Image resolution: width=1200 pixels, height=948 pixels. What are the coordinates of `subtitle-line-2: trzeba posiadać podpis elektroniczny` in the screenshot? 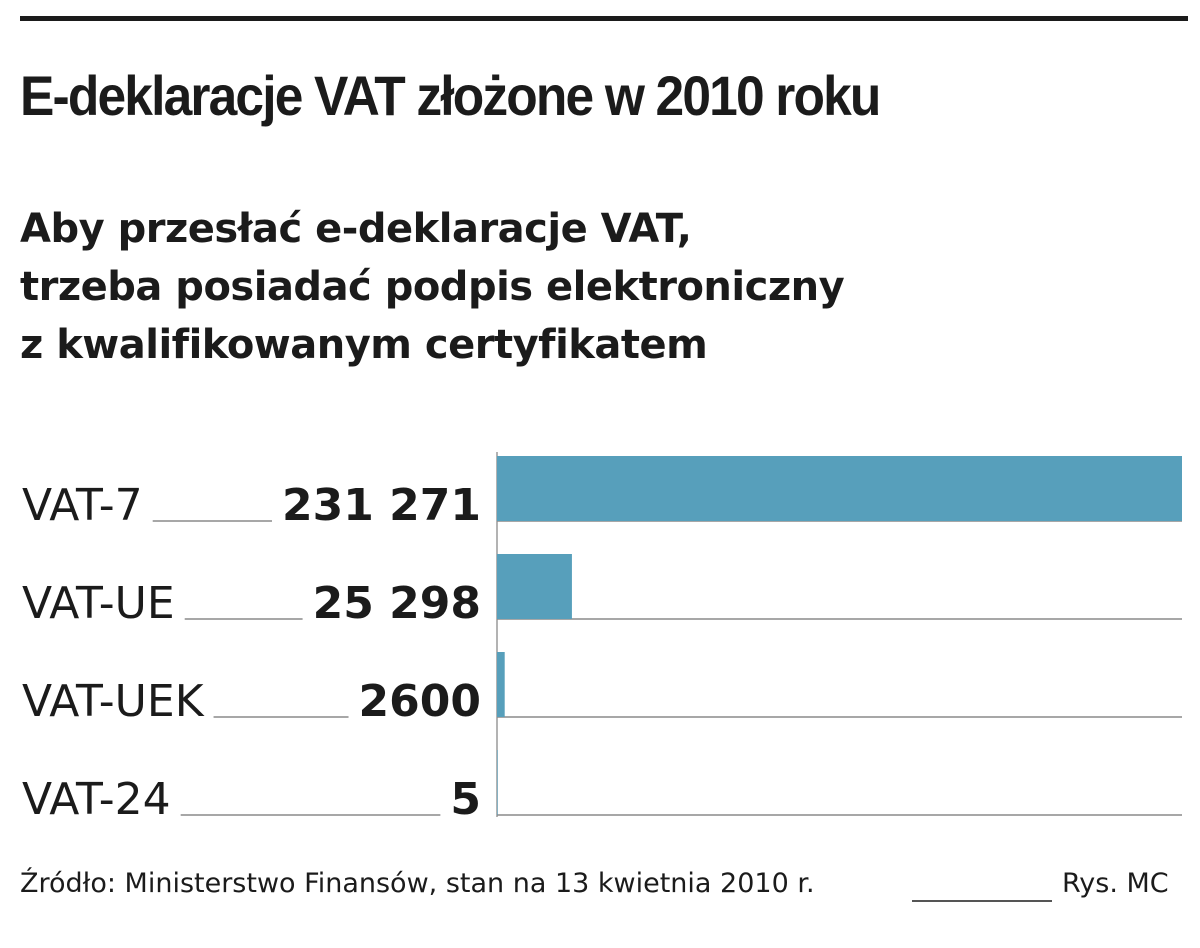 It's located at (432, 287).